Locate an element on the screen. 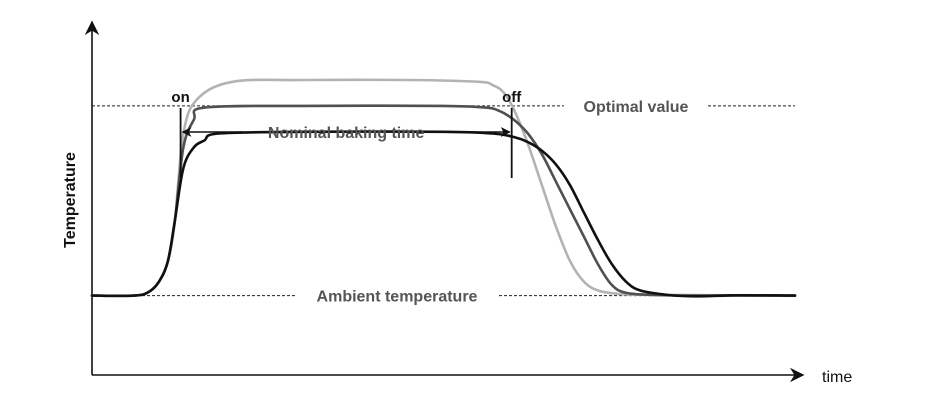 The image size is (928, 409). interval-label: Nominal baking time is located at coordinates (346, 133).